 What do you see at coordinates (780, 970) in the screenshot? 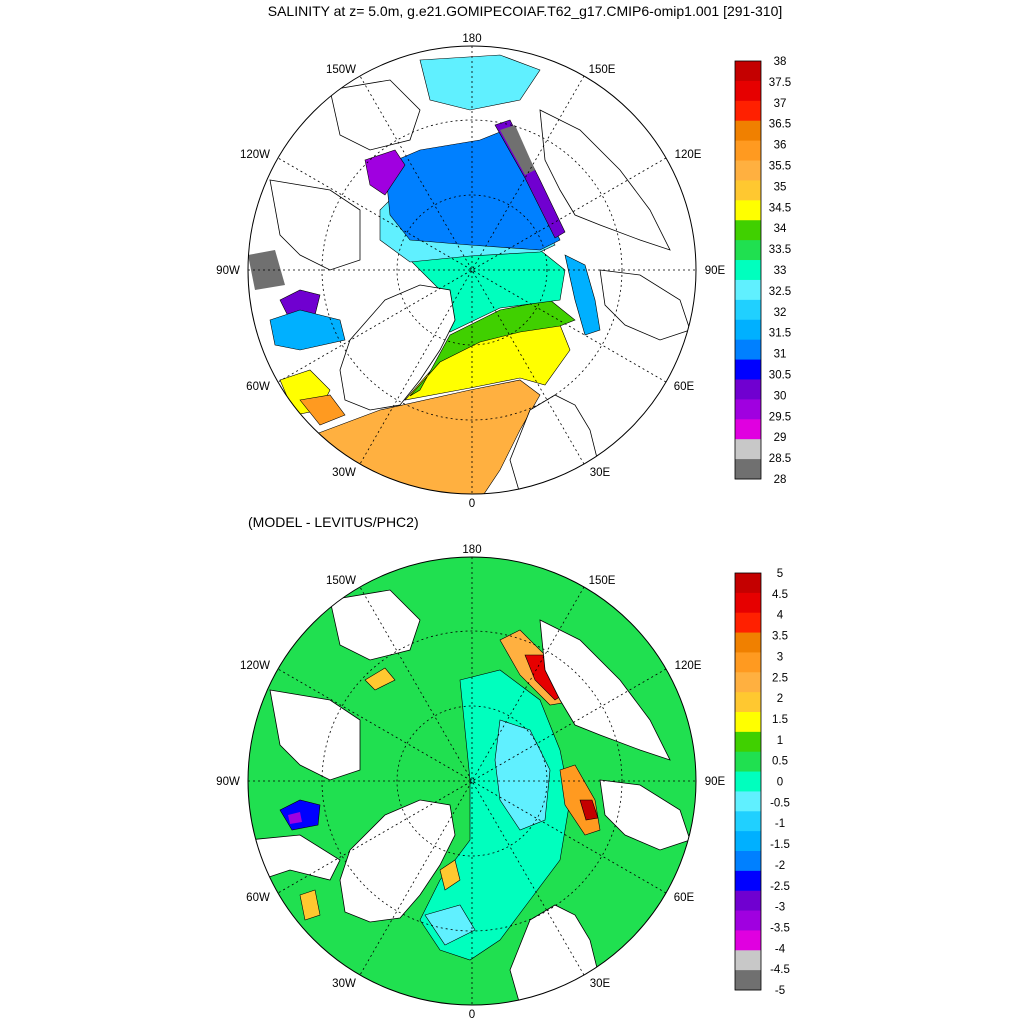
I see `colorbar-tick-label: -4.5` at bounding box center [780, 970].